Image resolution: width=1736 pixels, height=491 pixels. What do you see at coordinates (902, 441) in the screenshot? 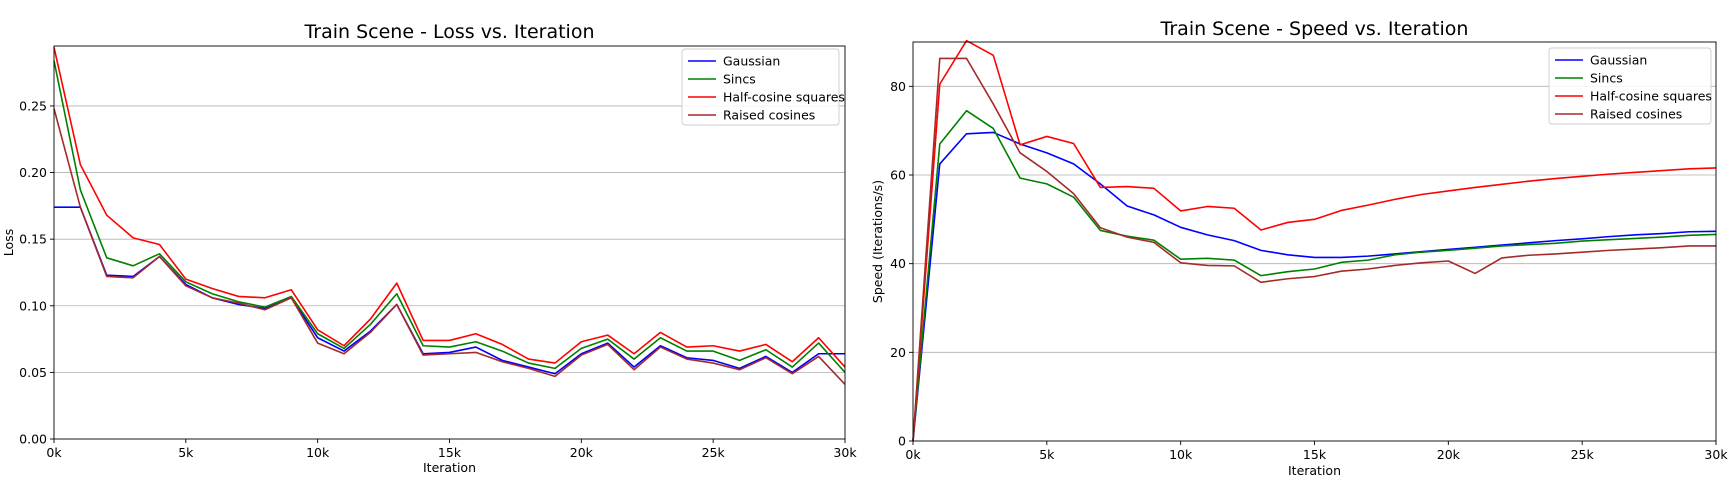
I see `speed-y-tick-label: 0` at bounding box center [902, 441].